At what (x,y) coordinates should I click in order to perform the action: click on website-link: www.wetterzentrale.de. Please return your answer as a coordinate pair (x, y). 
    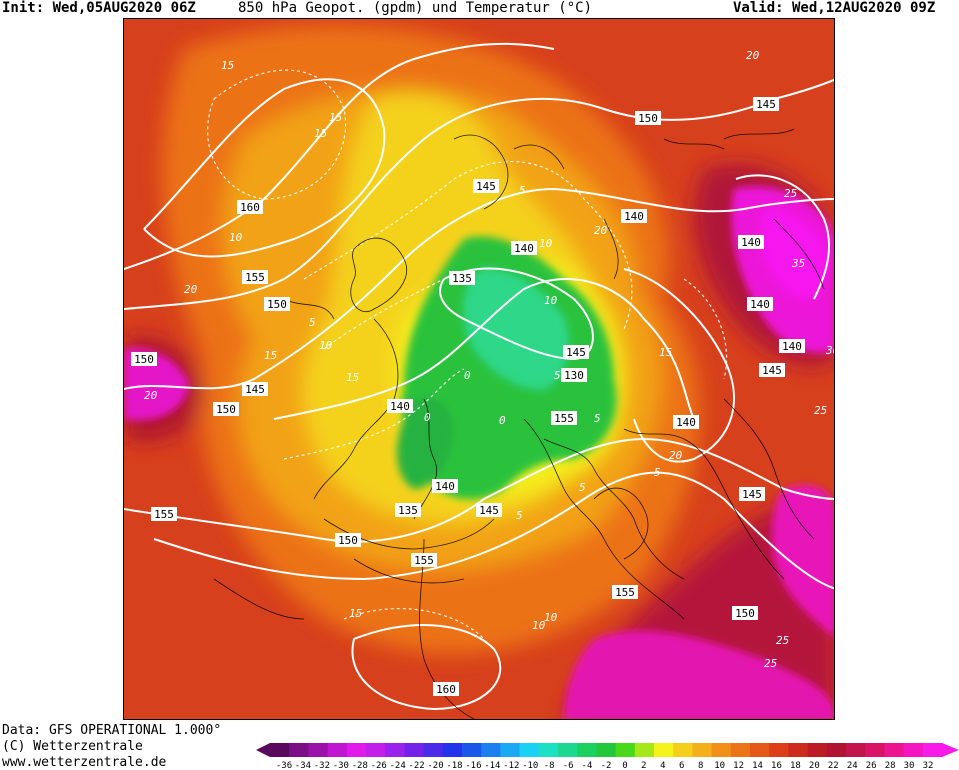
    Looking at the image, I should click on (84, 762).